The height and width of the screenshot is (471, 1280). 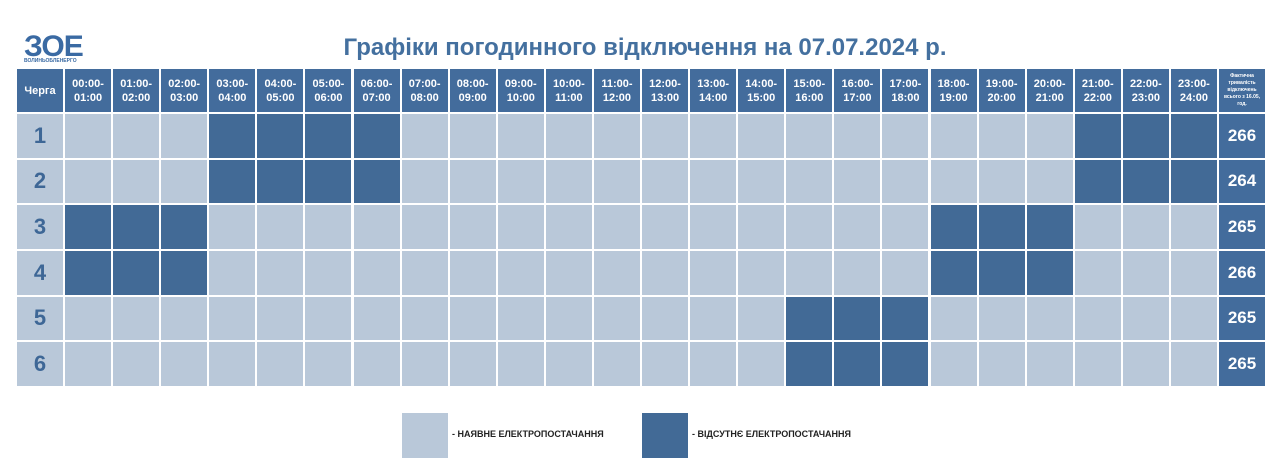 I want to click on hour-to: 10:00, so click(x=520, y=97).